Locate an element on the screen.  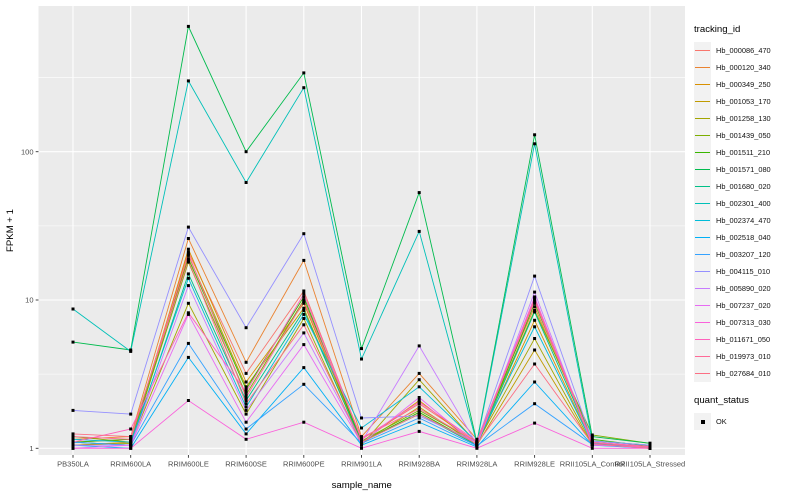
legend-item-label: Hb_001511_210 is located at coordinates (743, 152).